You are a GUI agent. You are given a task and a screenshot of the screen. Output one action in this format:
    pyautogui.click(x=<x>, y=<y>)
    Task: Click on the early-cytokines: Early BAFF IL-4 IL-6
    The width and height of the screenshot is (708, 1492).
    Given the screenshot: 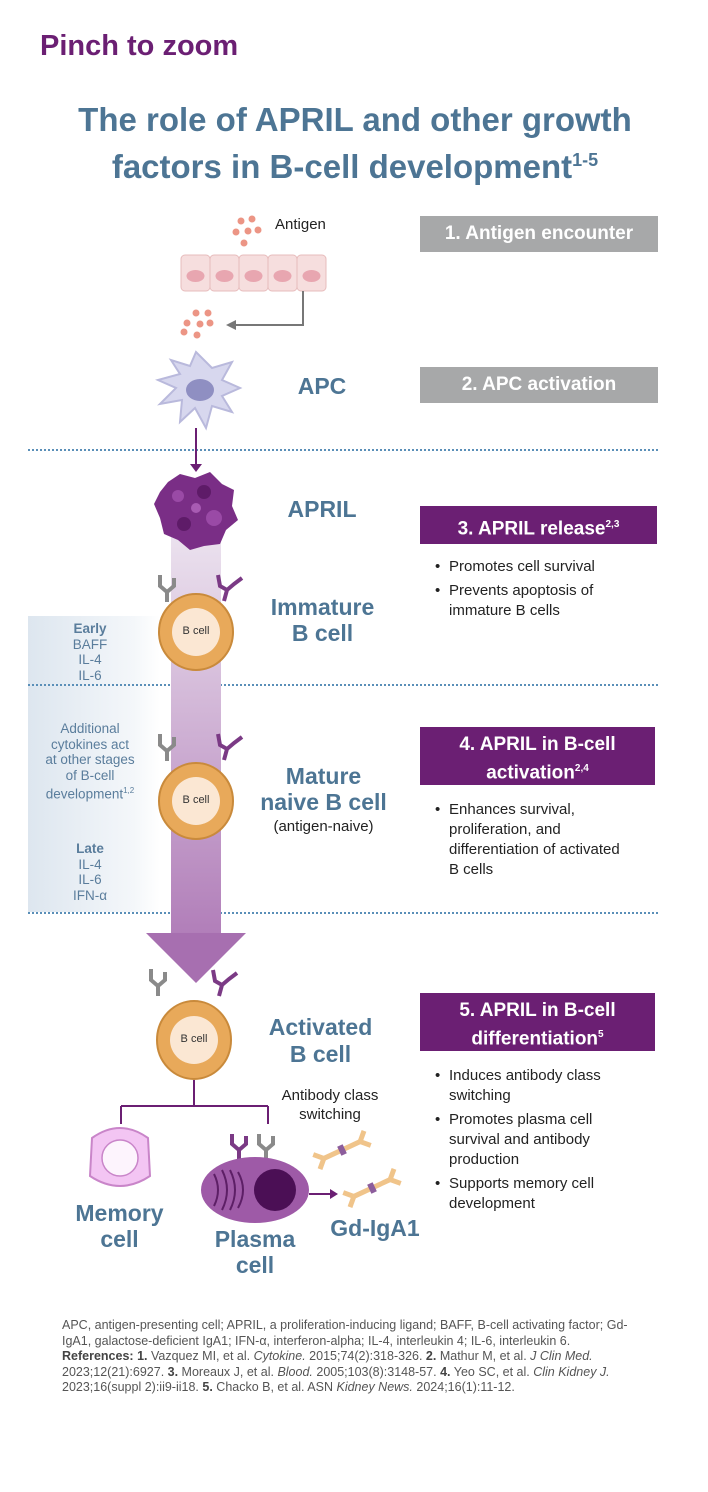 What is the action you would take?
    pyautogui.click(x=90, y=652)
    